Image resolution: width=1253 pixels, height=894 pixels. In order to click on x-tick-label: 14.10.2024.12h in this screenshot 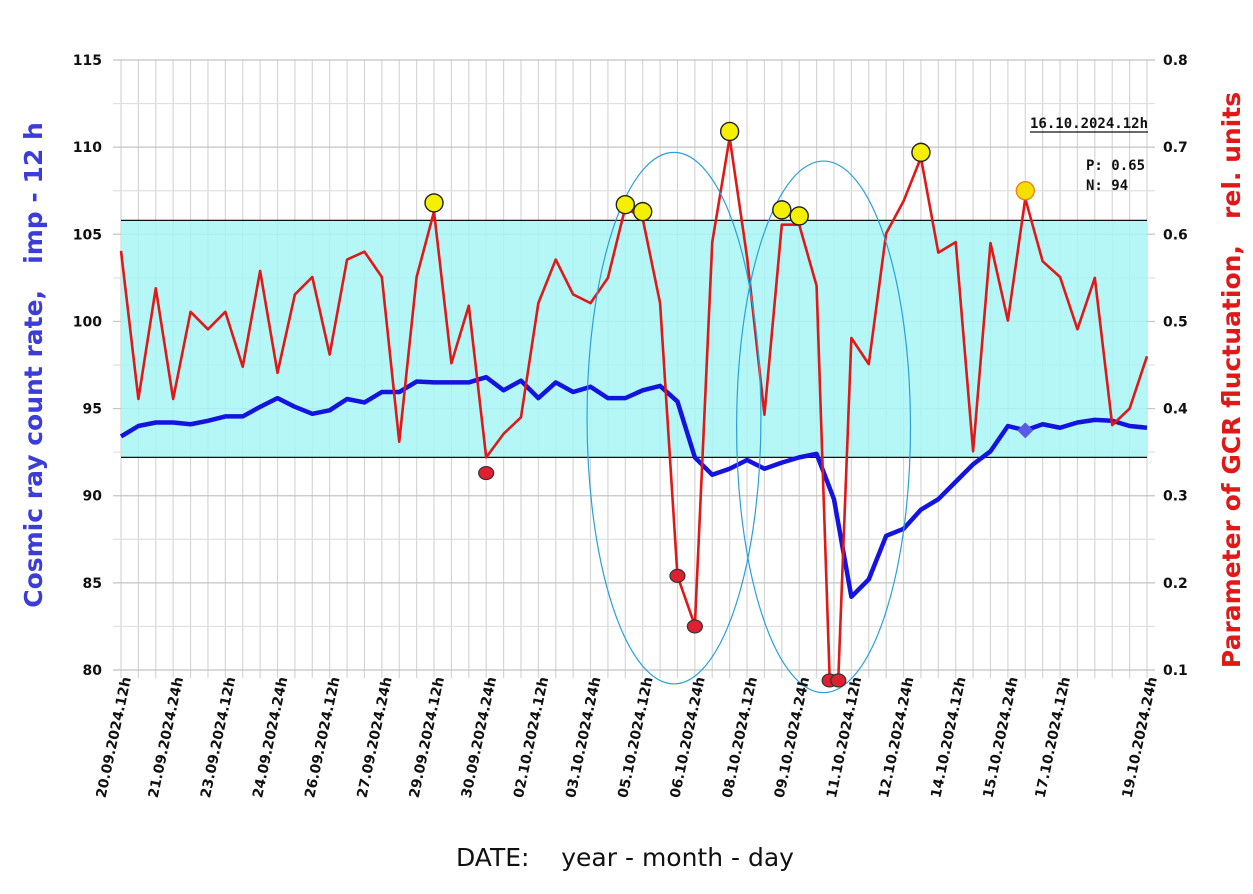, I will do `click(948, 738)`.